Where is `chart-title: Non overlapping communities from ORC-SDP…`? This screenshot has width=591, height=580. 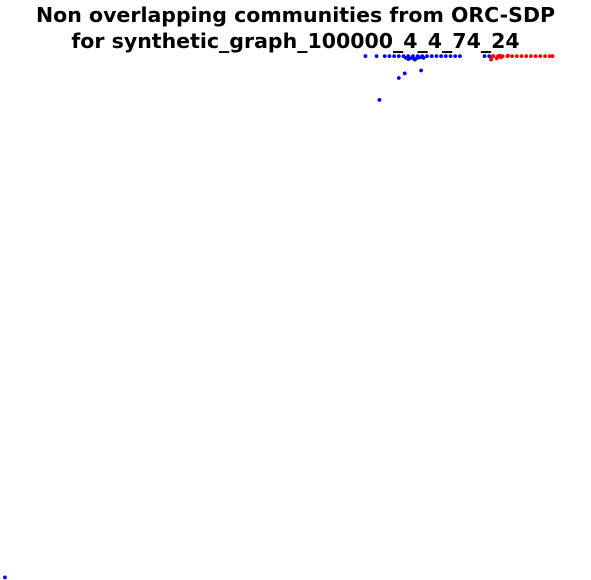
chart-title: Non overlapping communities from ORC-SDP… is located at coordinates (295, 28).